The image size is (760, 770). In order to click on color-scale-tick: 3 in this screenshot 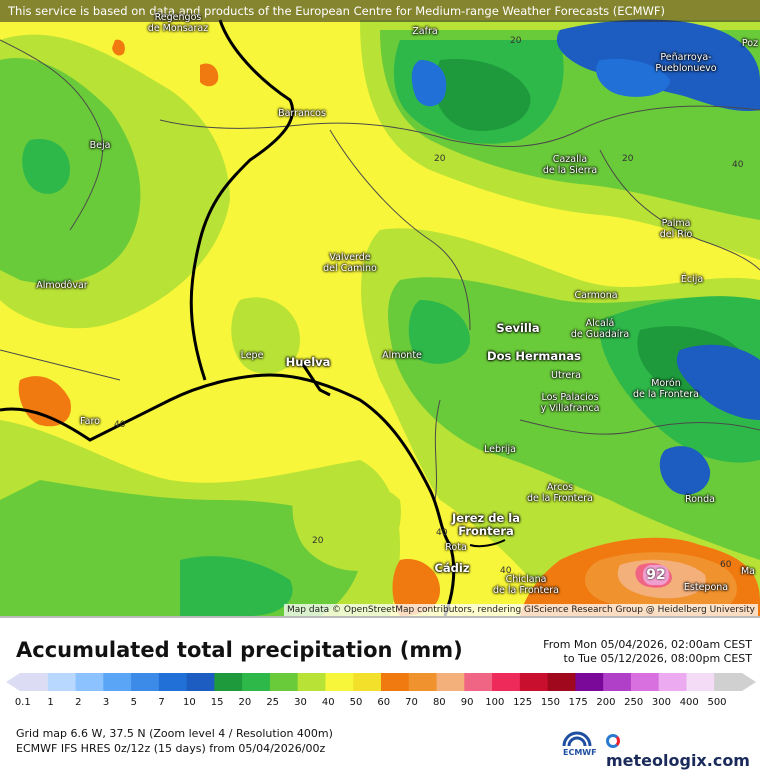, I will do `click(106, 702)`.